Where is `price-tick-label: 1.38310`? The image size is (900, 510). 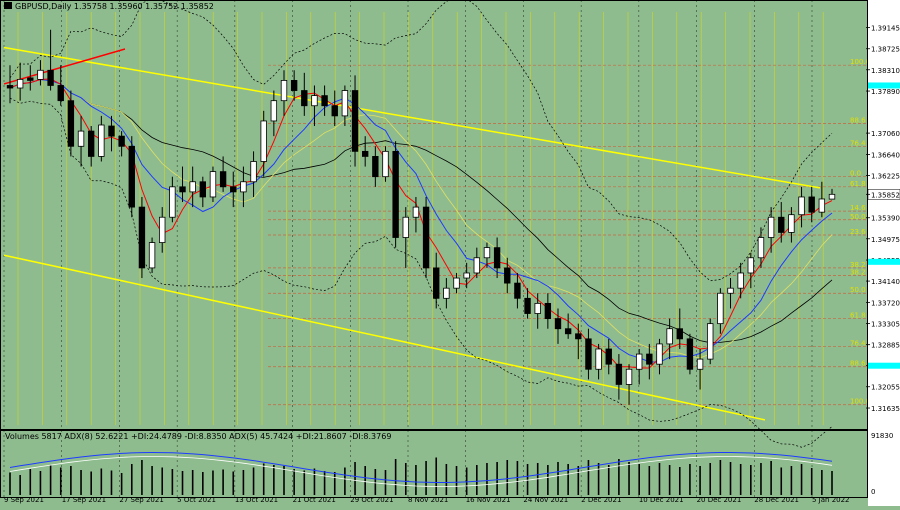
price-tick-label: 1.38310 is located at coordinates (885, 71).